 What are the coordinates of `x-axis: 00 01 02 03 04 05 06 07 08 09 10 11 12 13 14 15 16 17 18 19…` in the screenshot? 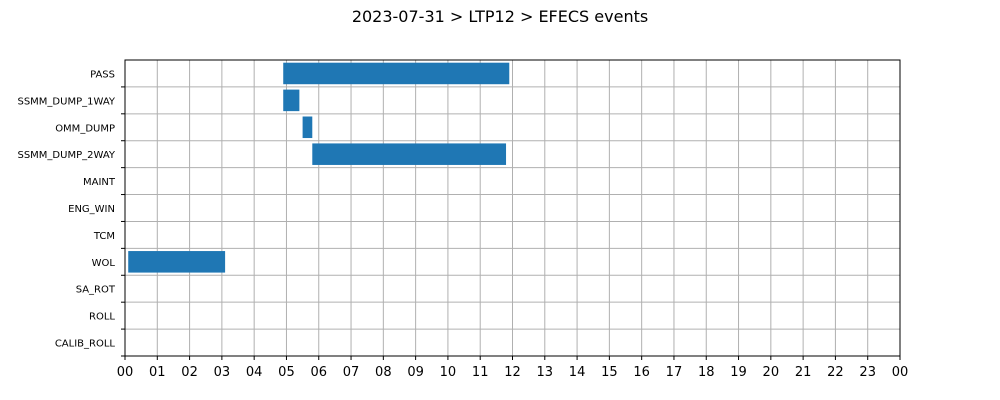 It's located at (513, 368).